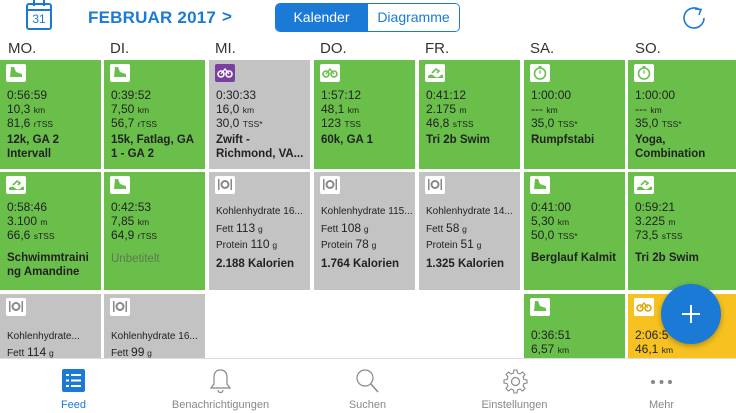 The height and width of the screenshot is (413, 736). I want to click on workout-distance: 6,57, so click(543, 349).